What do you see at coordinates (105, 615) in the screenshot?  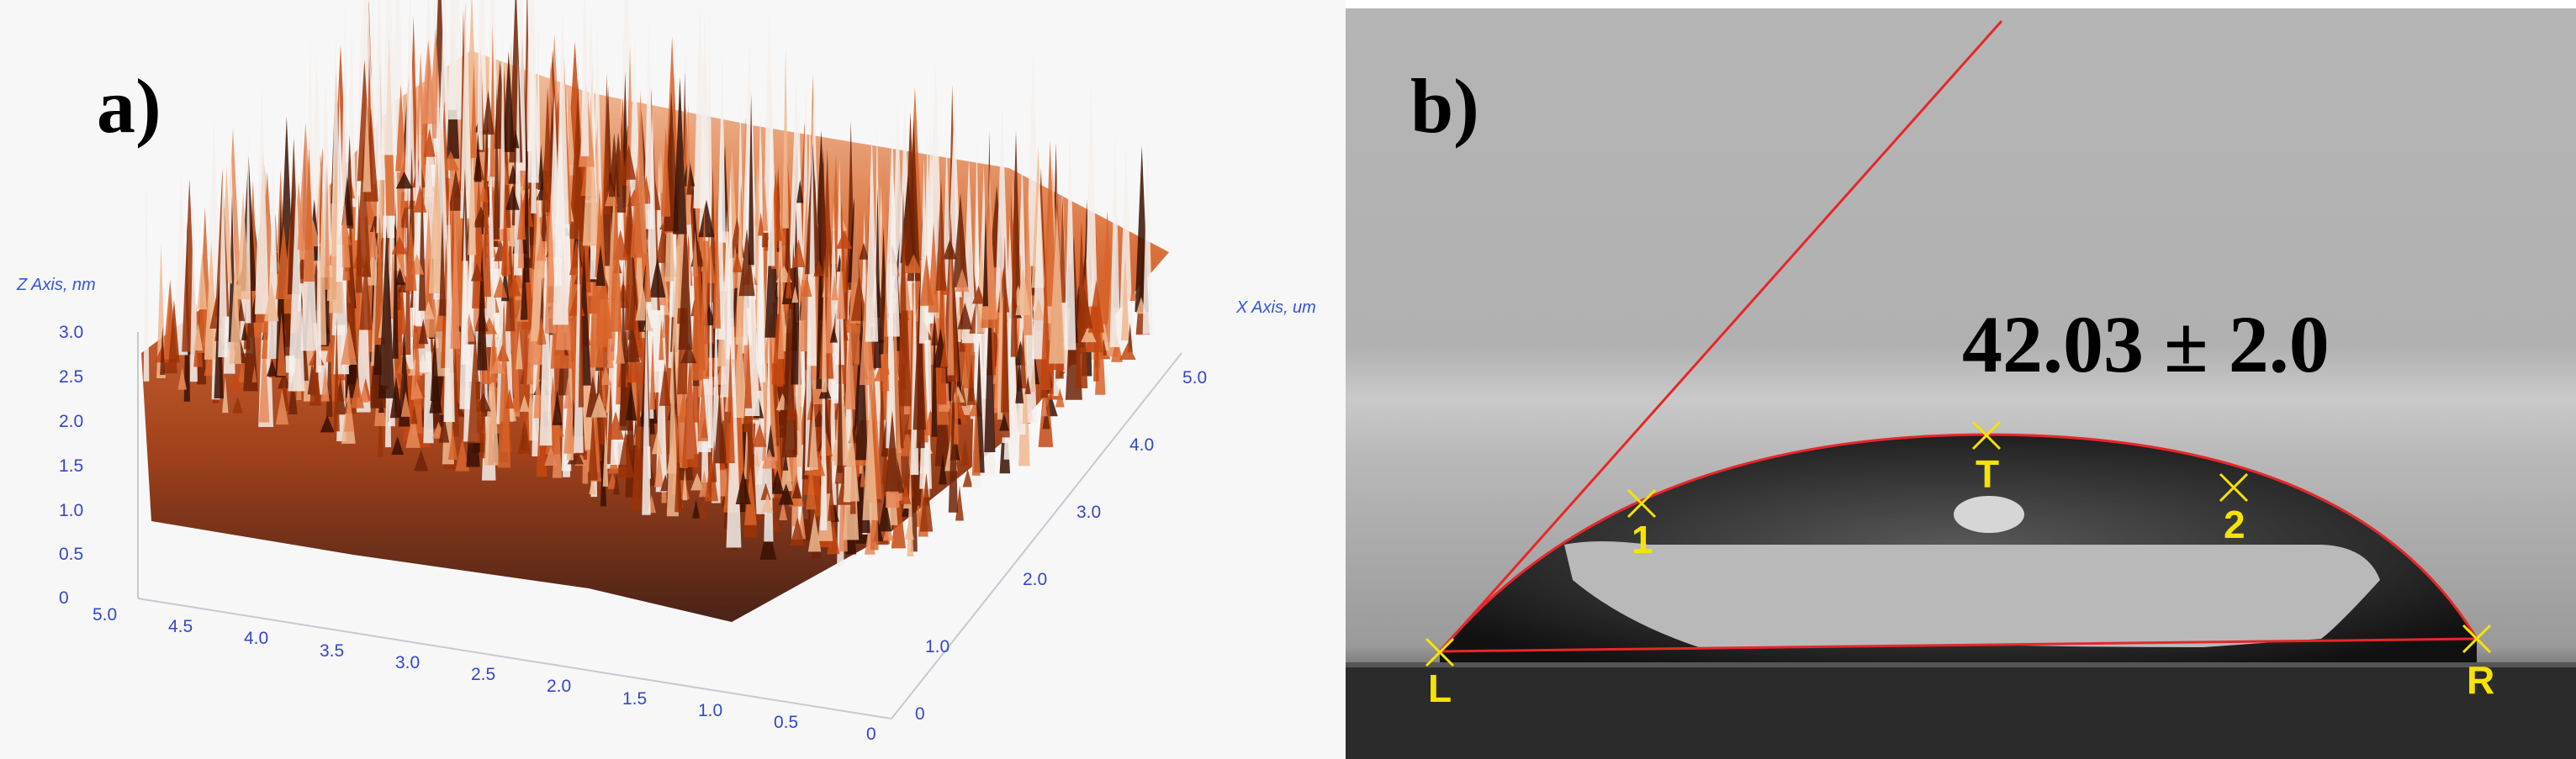 I see `y-tick: 5.0` at bounding box center [105, 615].